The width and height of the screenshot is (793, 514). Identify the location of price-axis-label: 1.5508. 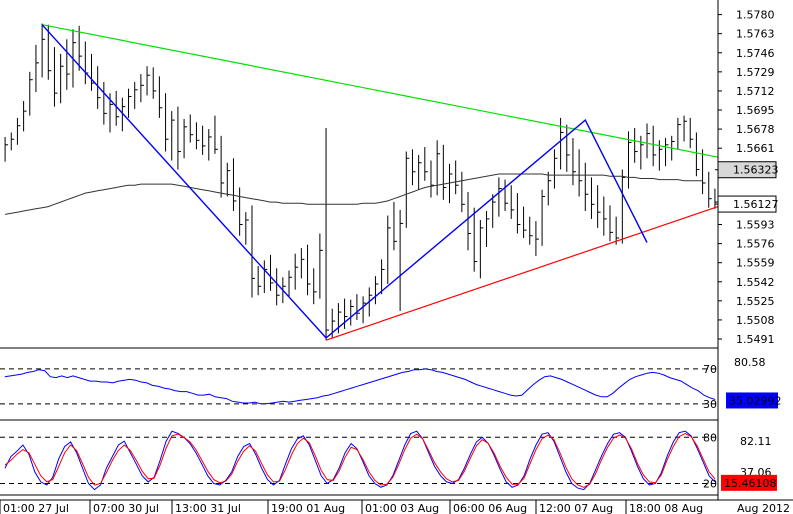
(755, 320).